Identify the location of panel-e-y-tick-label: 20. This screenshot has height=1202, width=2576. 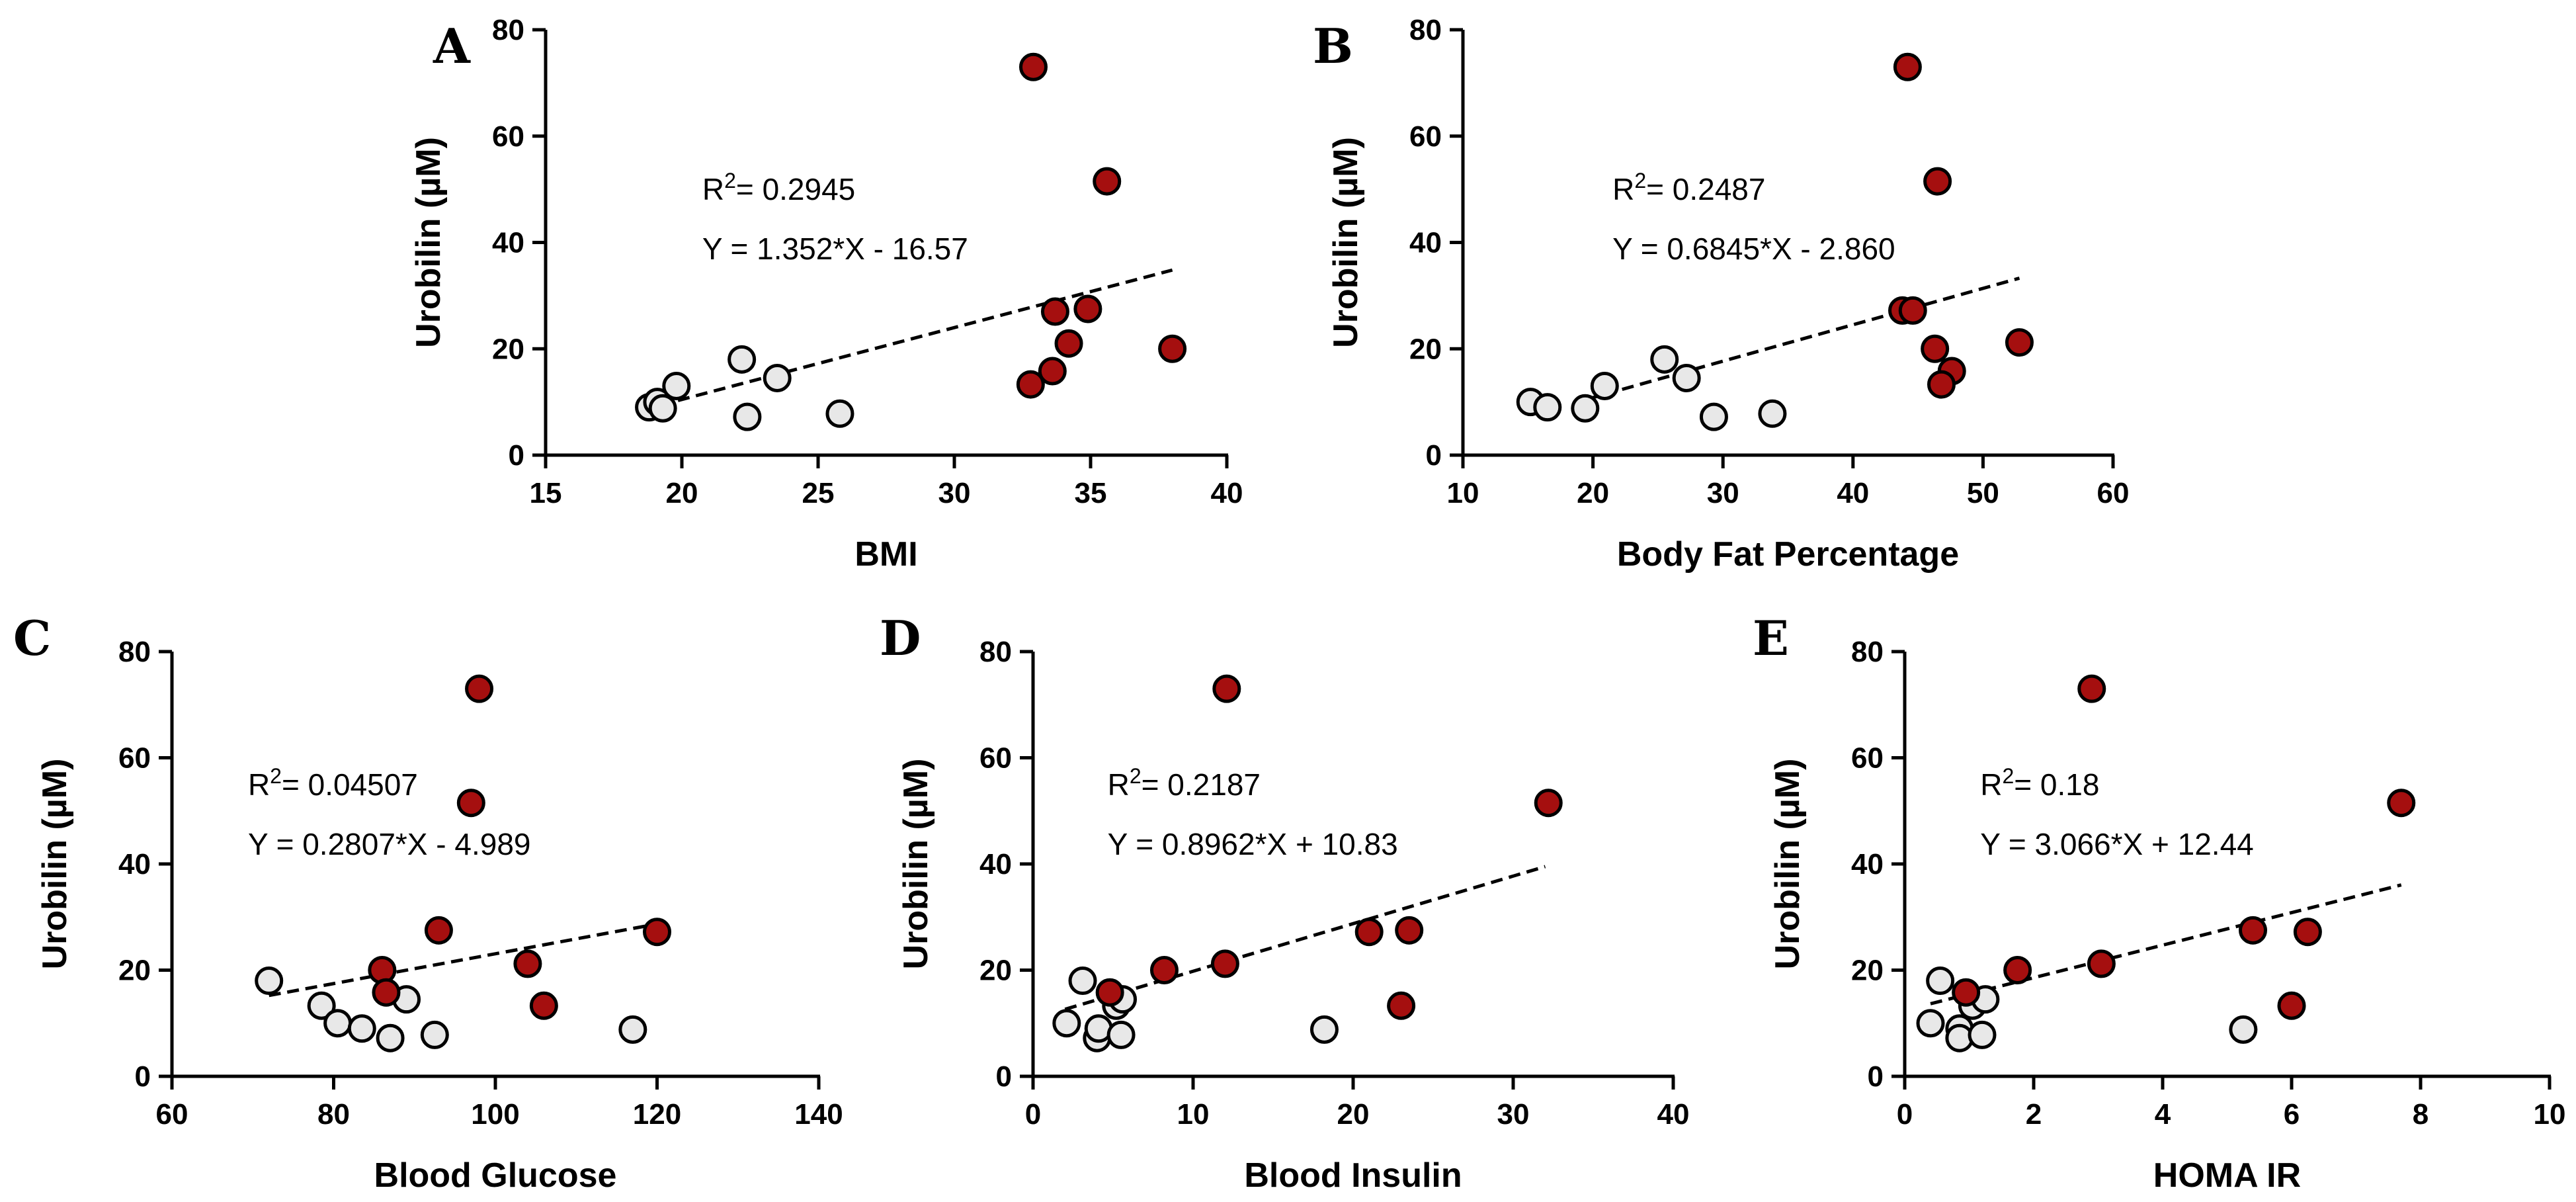
(1867, 971).